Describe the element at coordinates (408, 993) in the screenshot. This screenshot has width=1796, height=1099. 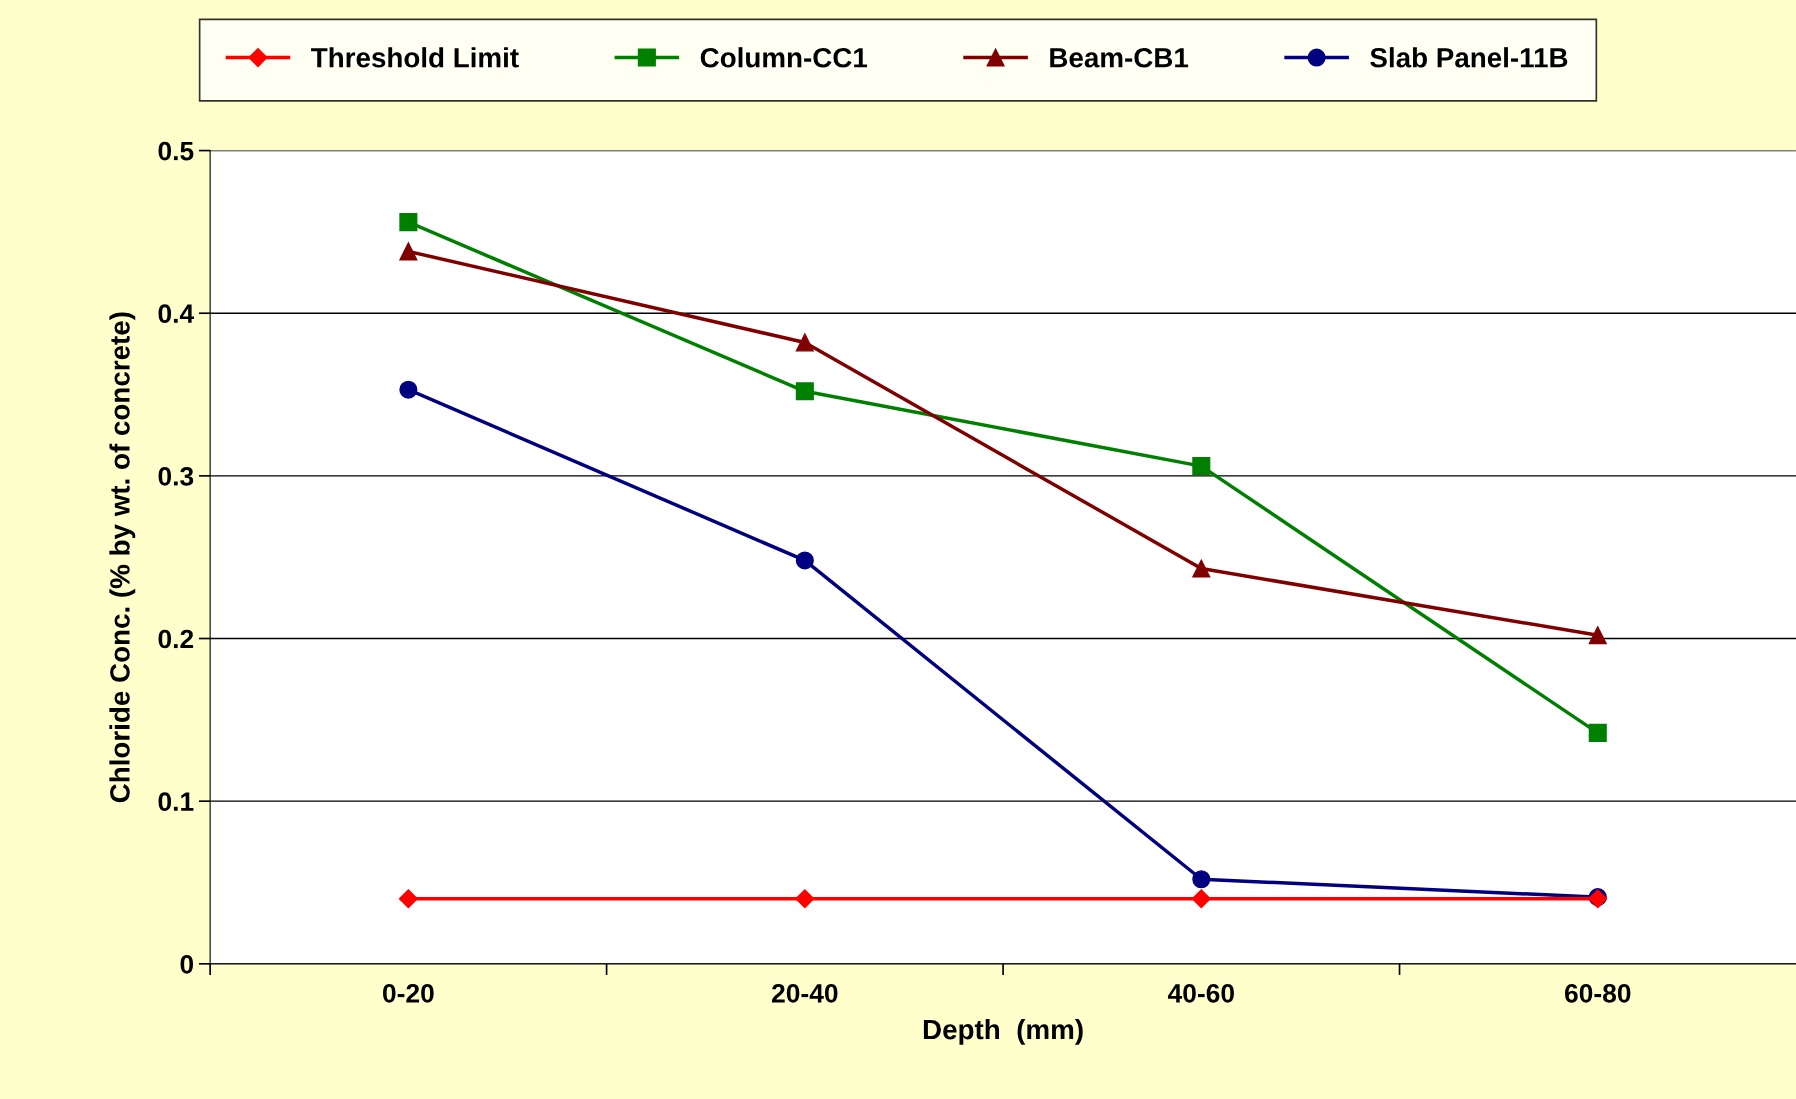
I see `x-tick-label: 0-20` at that location.